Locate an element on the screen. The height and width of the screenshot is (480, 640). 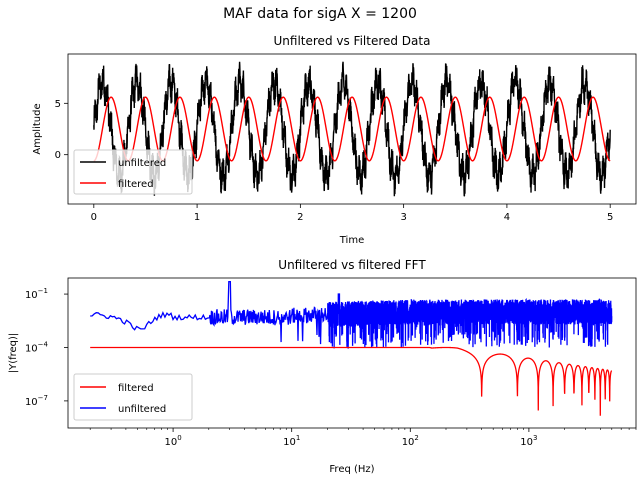
x-tick-label: 3 is located at coordinates (403, 217).